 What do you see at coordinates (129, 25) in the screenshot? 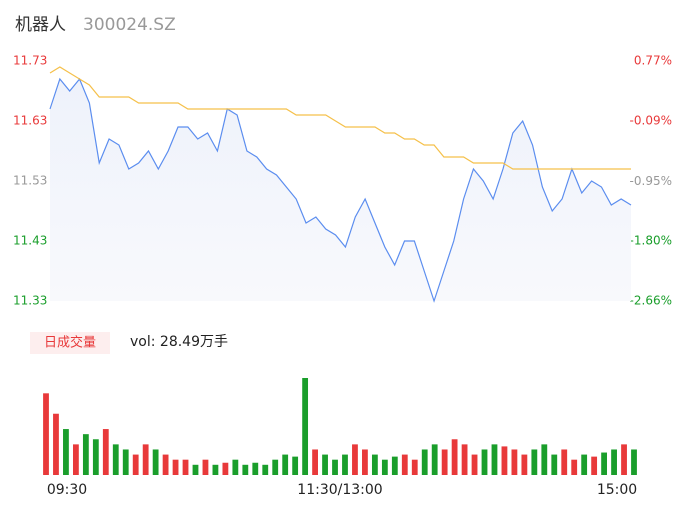
I see `subtitle: 300024.SZ` at bounding box center [129, 25].